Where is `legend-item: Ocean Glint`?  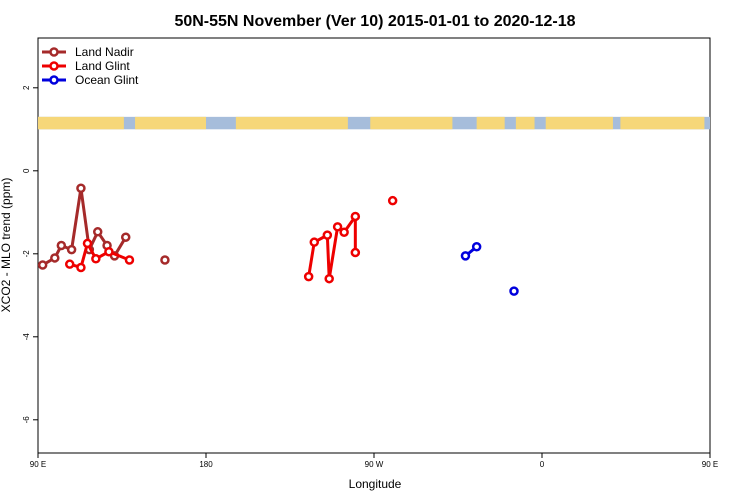
legend-item: Ocean Glint is located at coordinates (90, 80).